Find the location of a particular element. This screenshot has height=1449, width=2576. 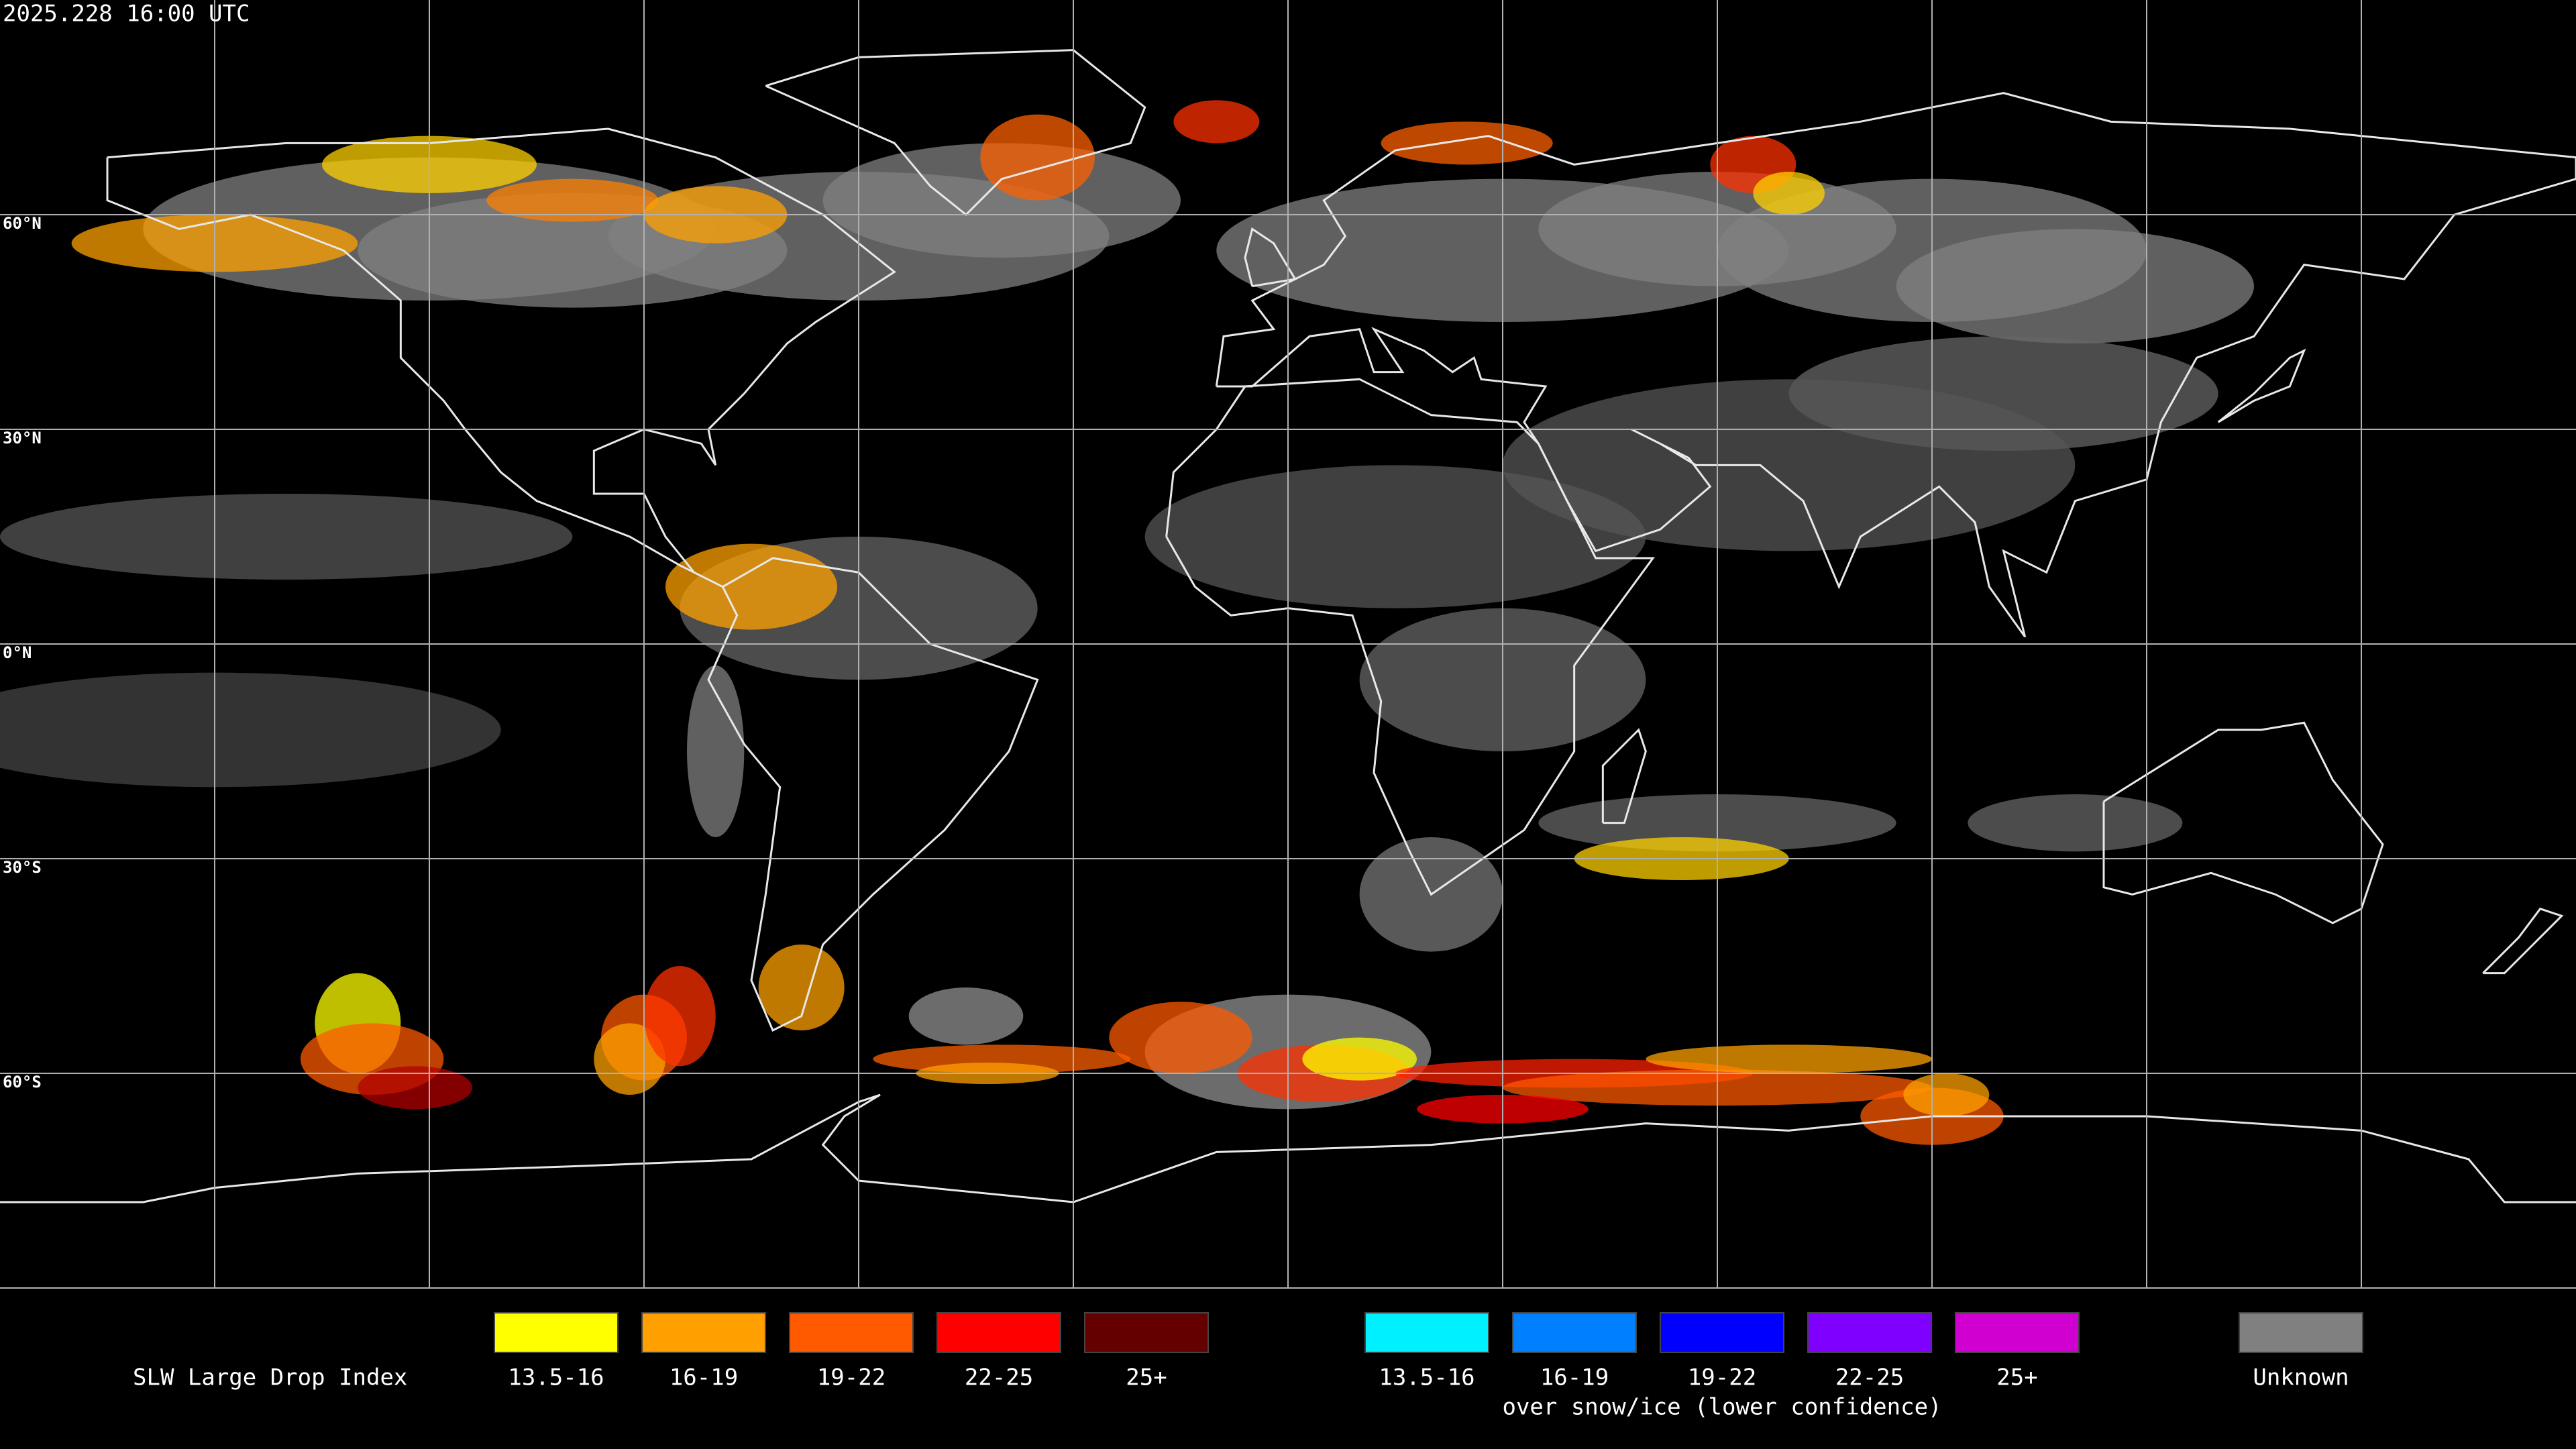

latitude-label: 60°N is located at coordinates (22, 223).